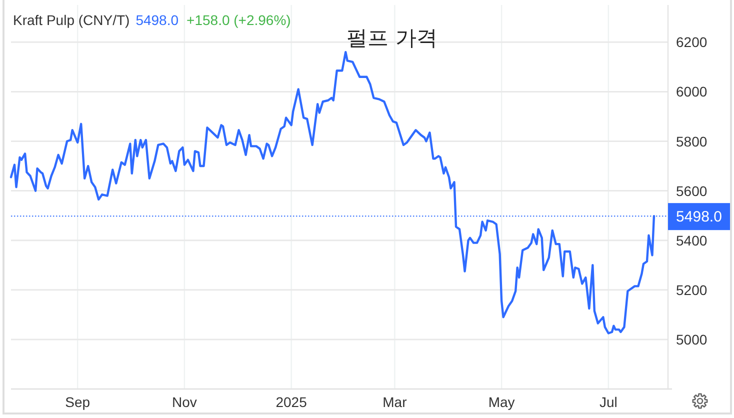  I want to click on annotation: 5498.0, so click(157, 20).